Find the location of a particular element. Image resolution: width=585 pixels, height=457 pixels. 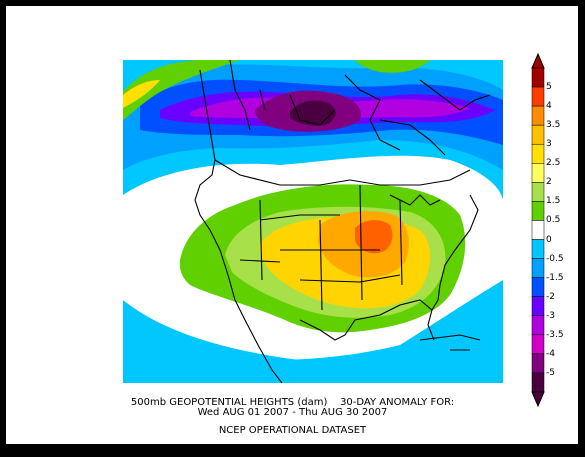

colorbar-label: -4 is located at coordinates (550, 353).